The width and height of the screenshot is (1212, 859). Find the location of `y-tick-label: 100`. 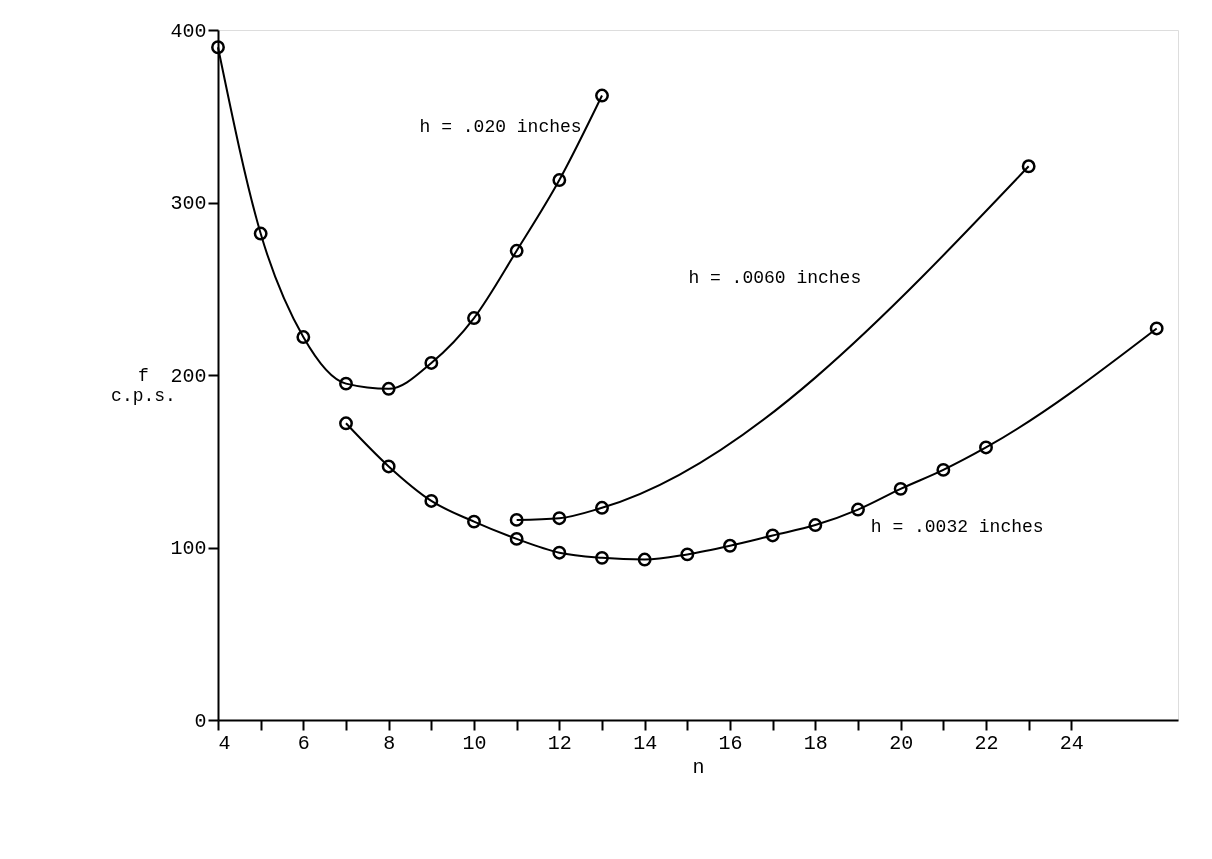

y-tick-label: 100 is located at coordinates (188, 548).